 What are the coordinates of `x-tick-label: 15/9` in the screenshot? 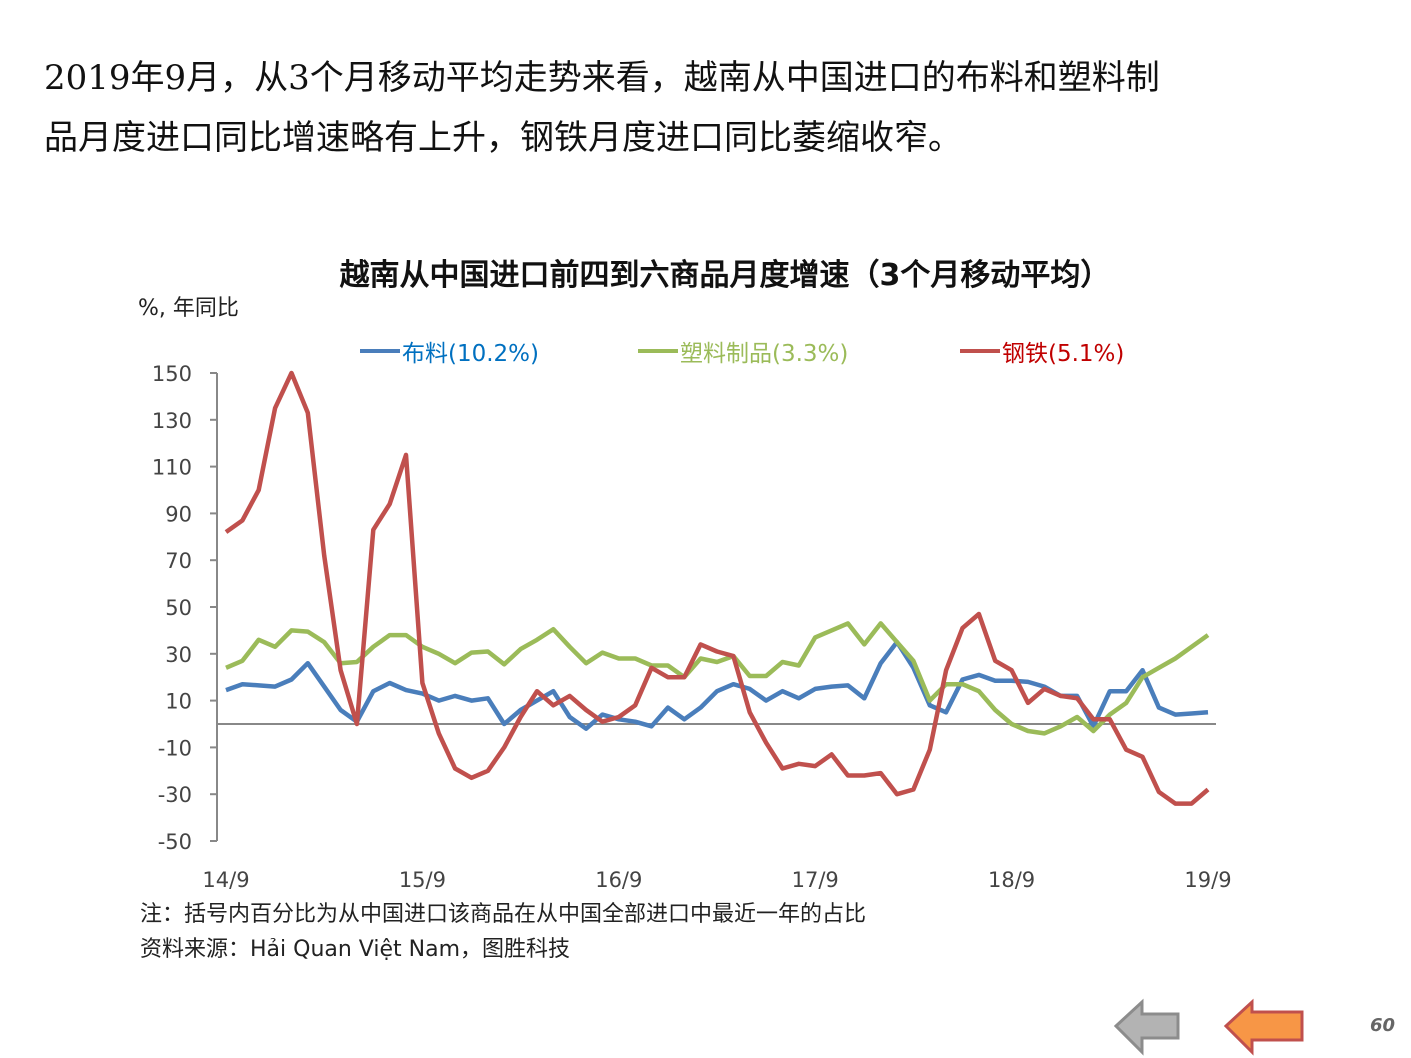 It's located at (422, 880).